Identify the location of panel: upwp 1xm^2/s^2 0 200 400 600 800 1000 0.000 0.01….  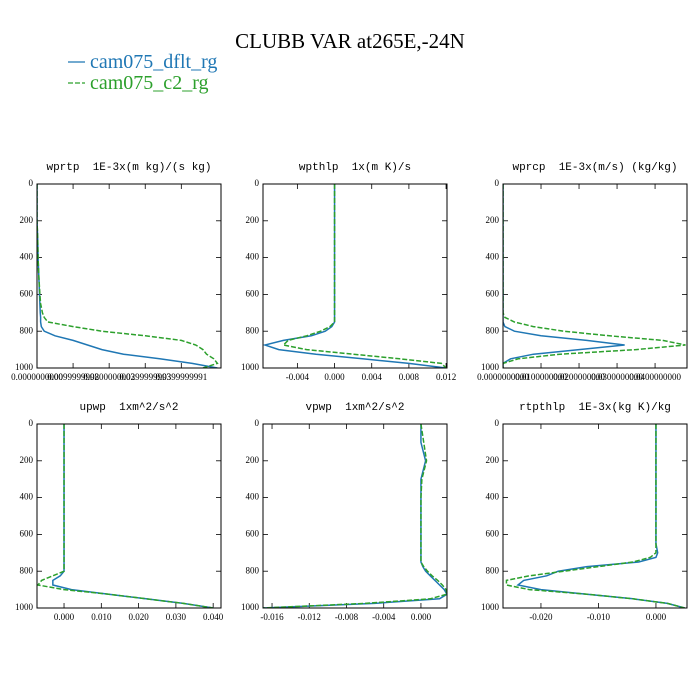
(119, 512).